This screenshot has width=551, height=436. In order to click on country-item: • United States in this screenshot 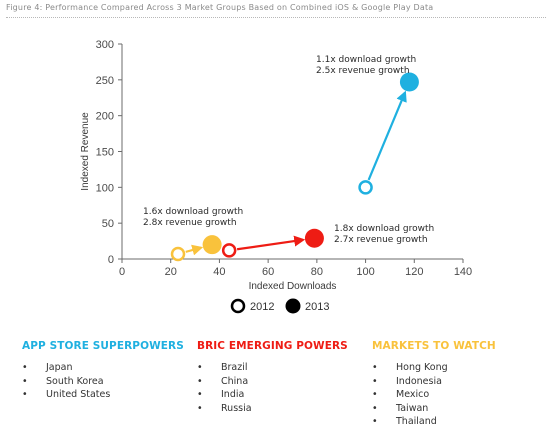, I will do `click(103, 395)`.